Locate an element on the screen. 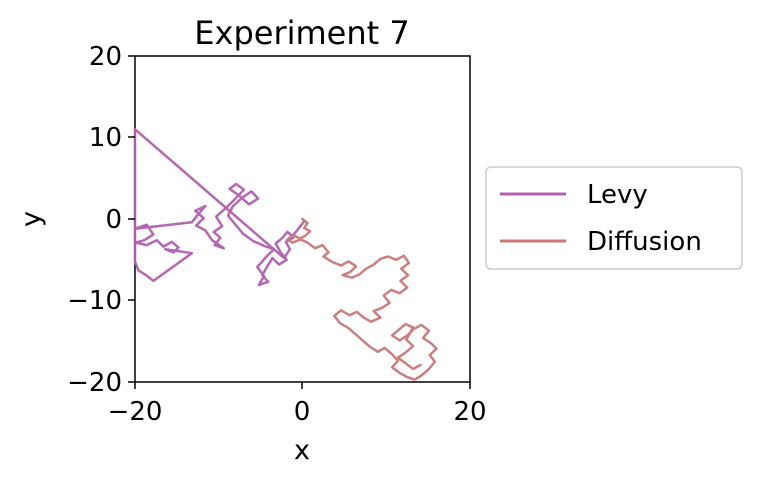 The width and height of the screenshot is (757, 480). y-tick-label: −10 is located at coordinates (94, 301).